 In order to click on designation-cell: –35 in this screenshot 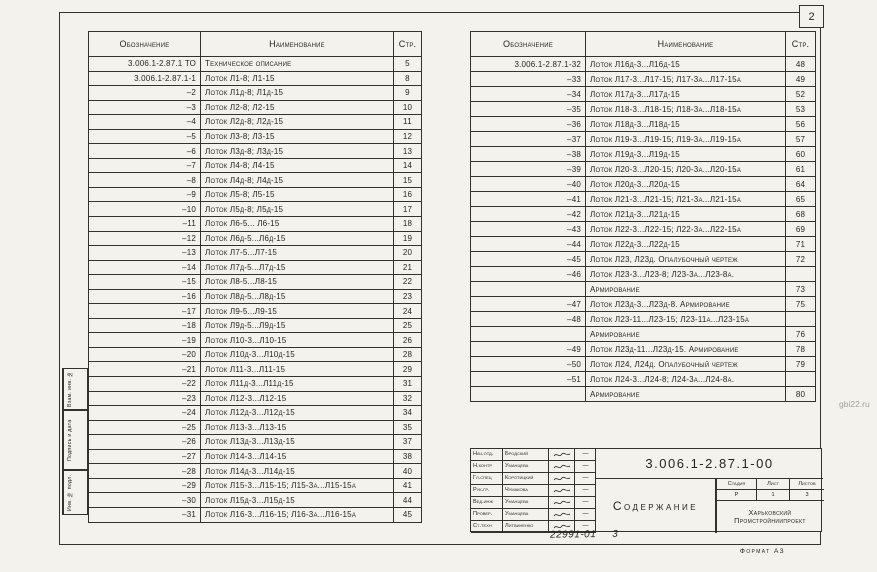, I will do `click(528, 109)`.